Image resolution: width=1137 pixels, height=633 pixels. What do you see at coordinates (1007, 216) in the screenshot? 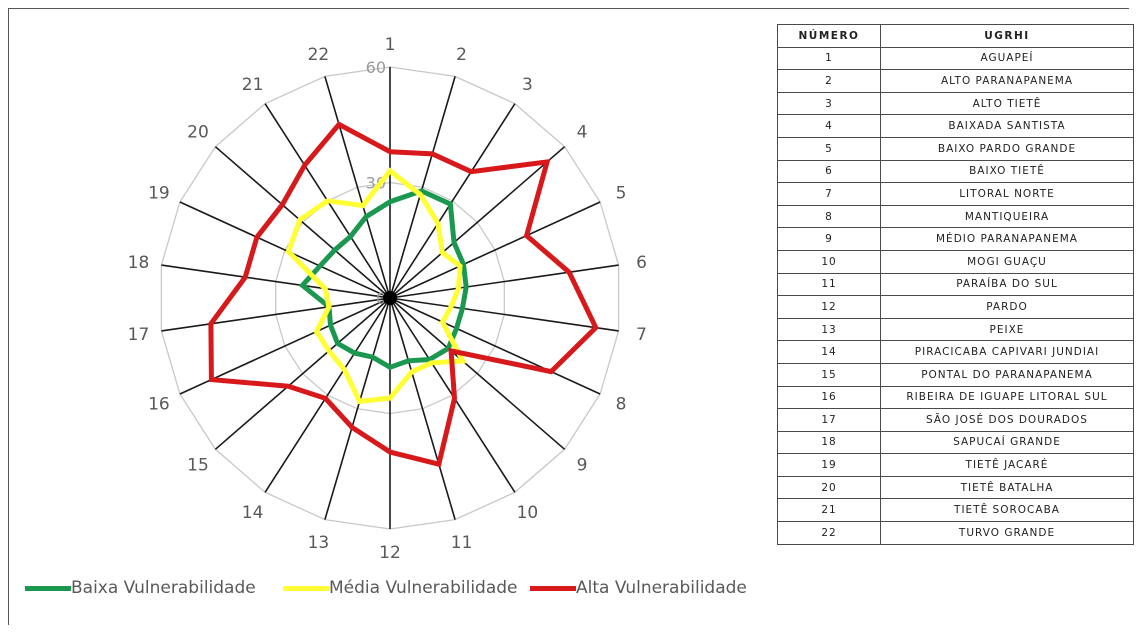
I see `cell-ugrhi: MANTIQUEIRA` at bounding box center [1007, 216].